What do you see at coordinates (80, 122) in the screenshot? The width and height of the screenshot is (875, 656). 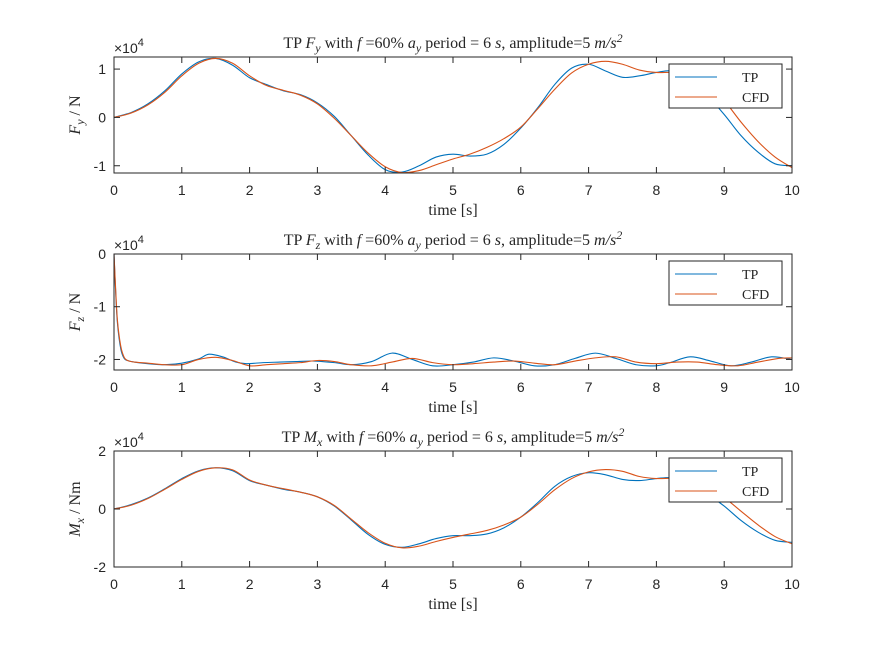 I see `y-axis-label-part: y` at bounding box center [80, 122].